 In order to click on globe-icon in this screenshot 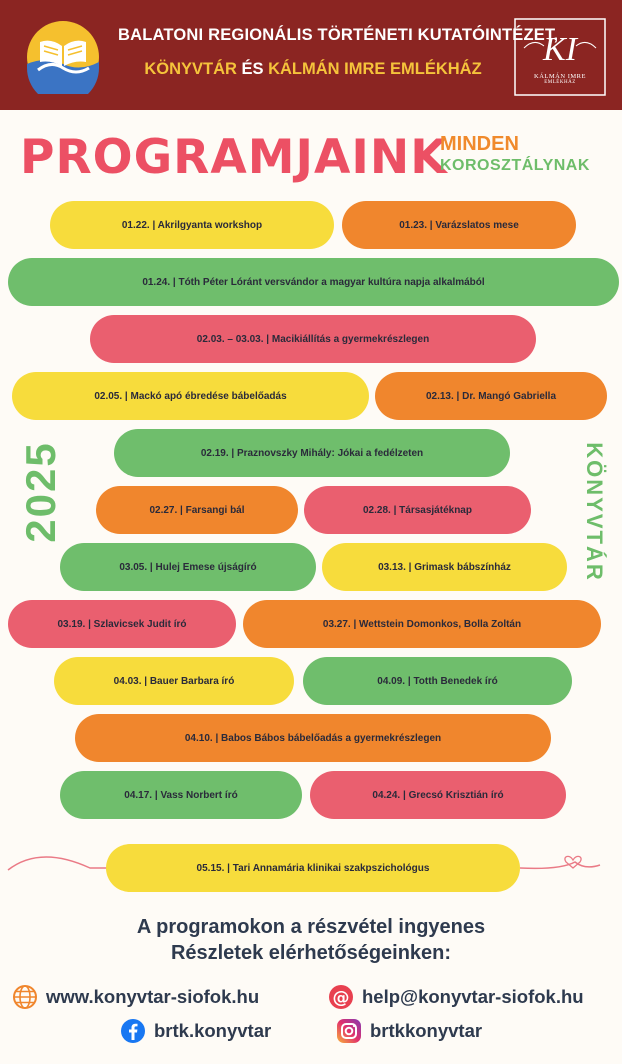, I will do `click(25, 997)`.